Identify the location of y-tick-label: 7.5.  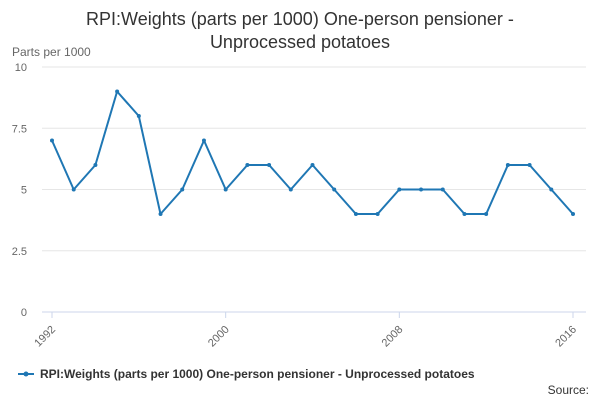
(19, 129).